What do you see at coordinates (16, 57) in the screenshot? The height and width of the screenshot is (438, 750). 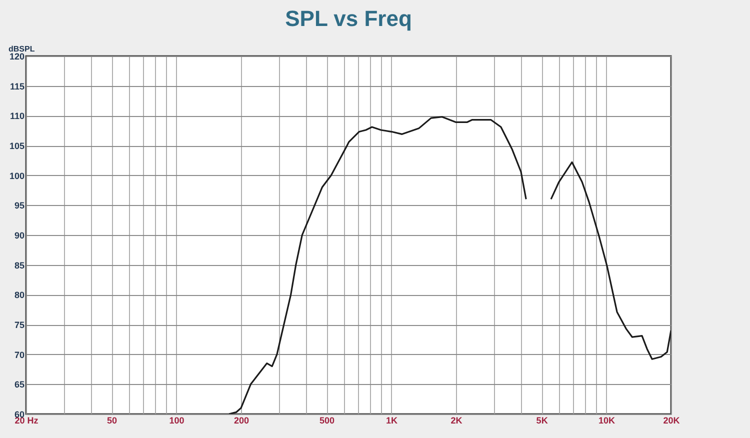 I see `y-tick-label: 120` at bounding box center [16, 57].